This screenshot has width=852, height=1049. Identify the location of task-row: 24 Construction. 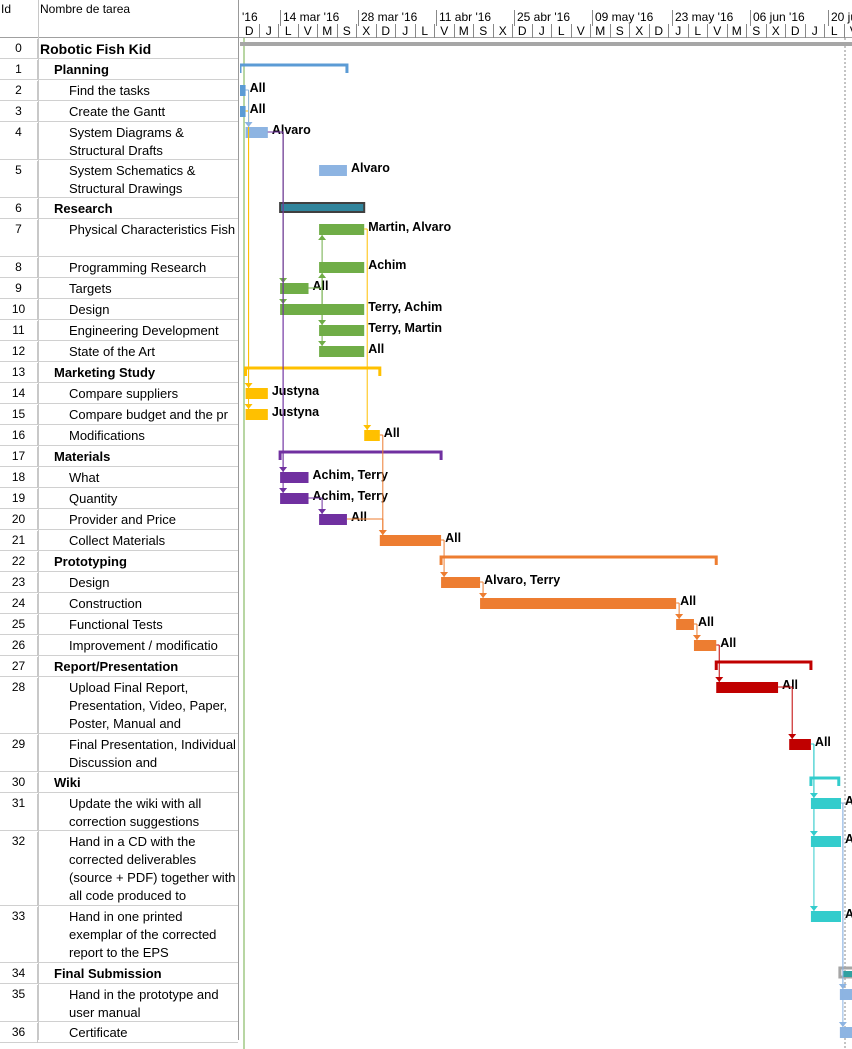
(119, 603).